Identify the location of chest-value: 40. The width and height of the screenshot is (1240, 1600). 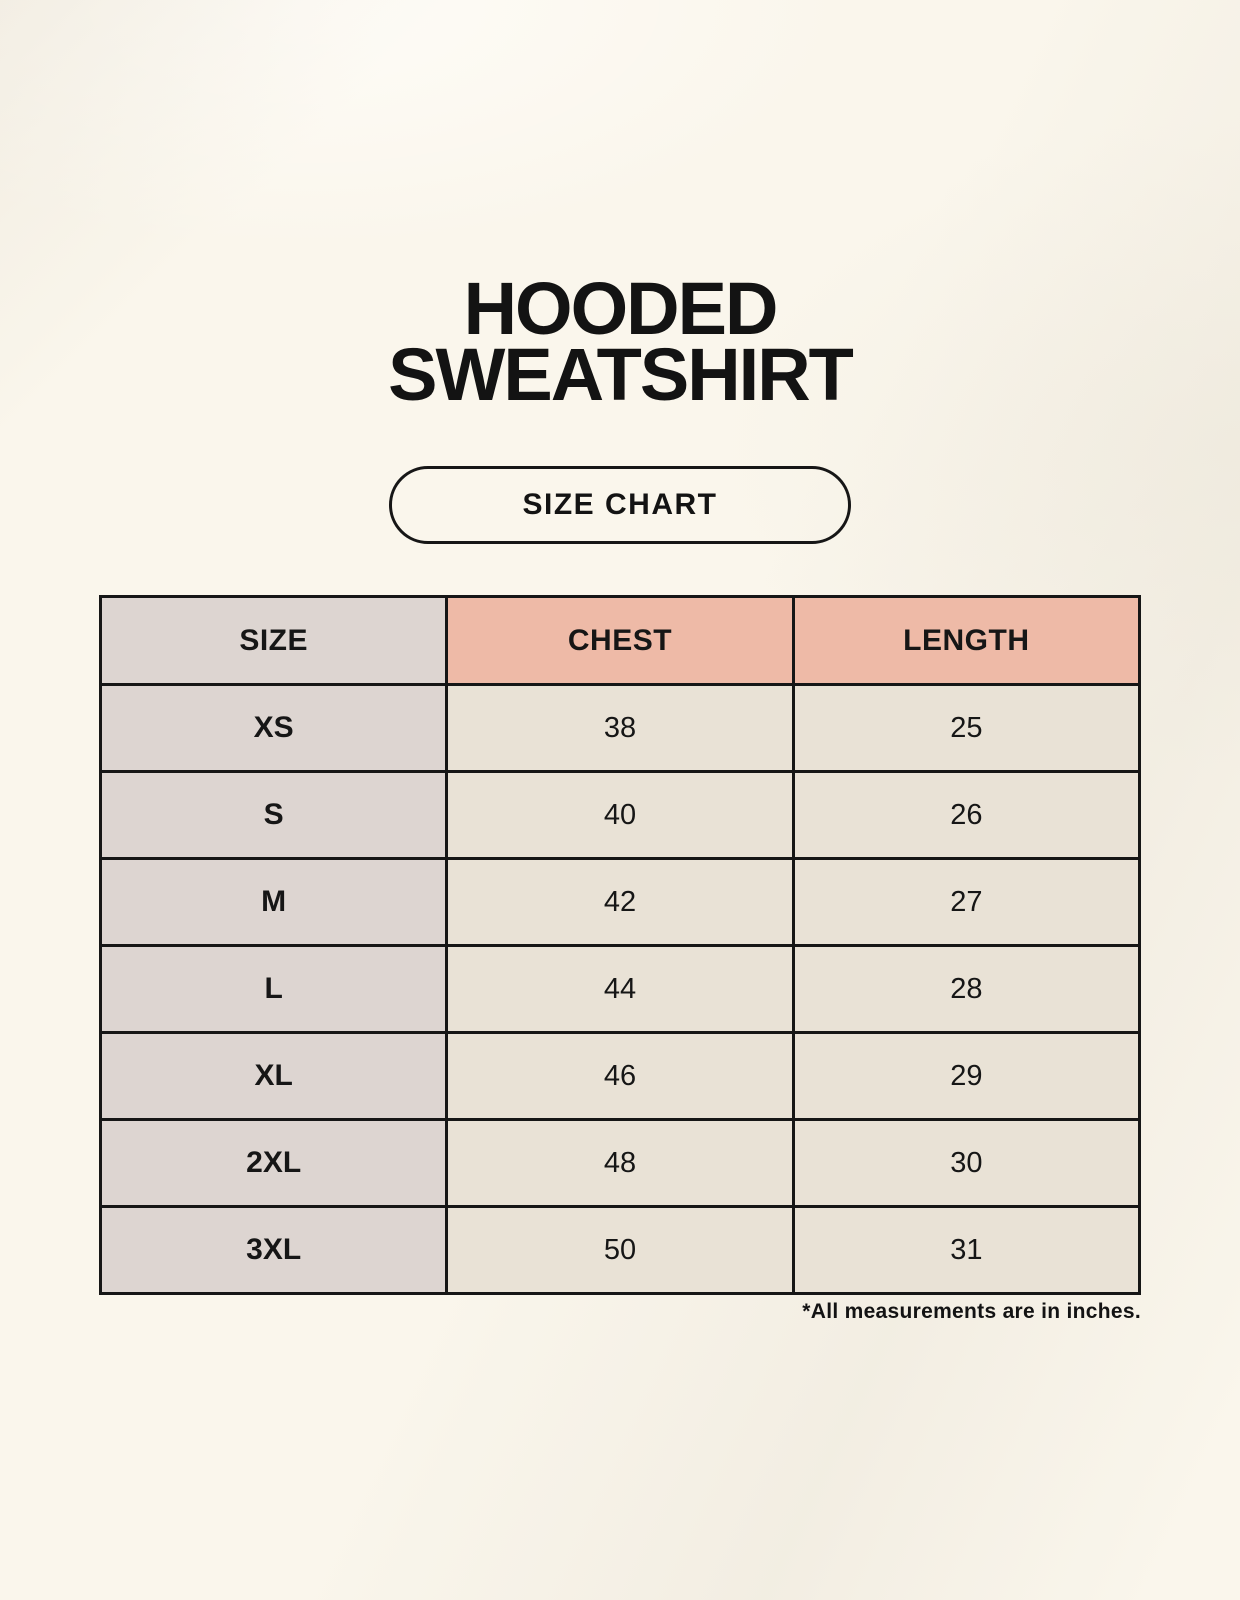
(620, 815).